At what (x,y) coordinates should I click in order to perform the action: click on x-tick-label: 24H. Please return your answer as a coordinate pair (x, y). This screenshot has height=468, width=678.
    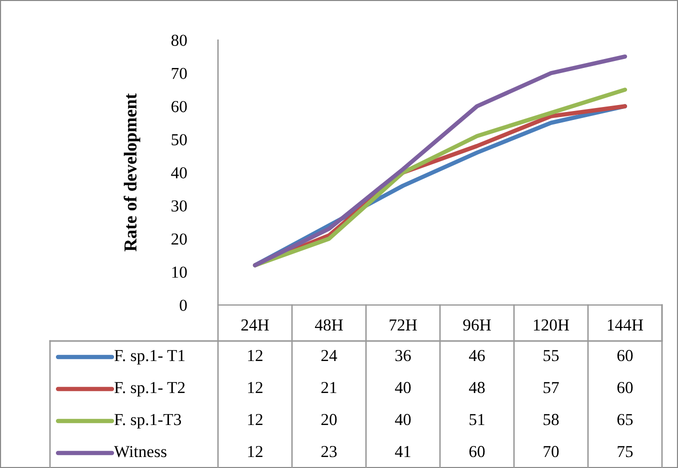
    Looking at the image, I should click on (255, 324).